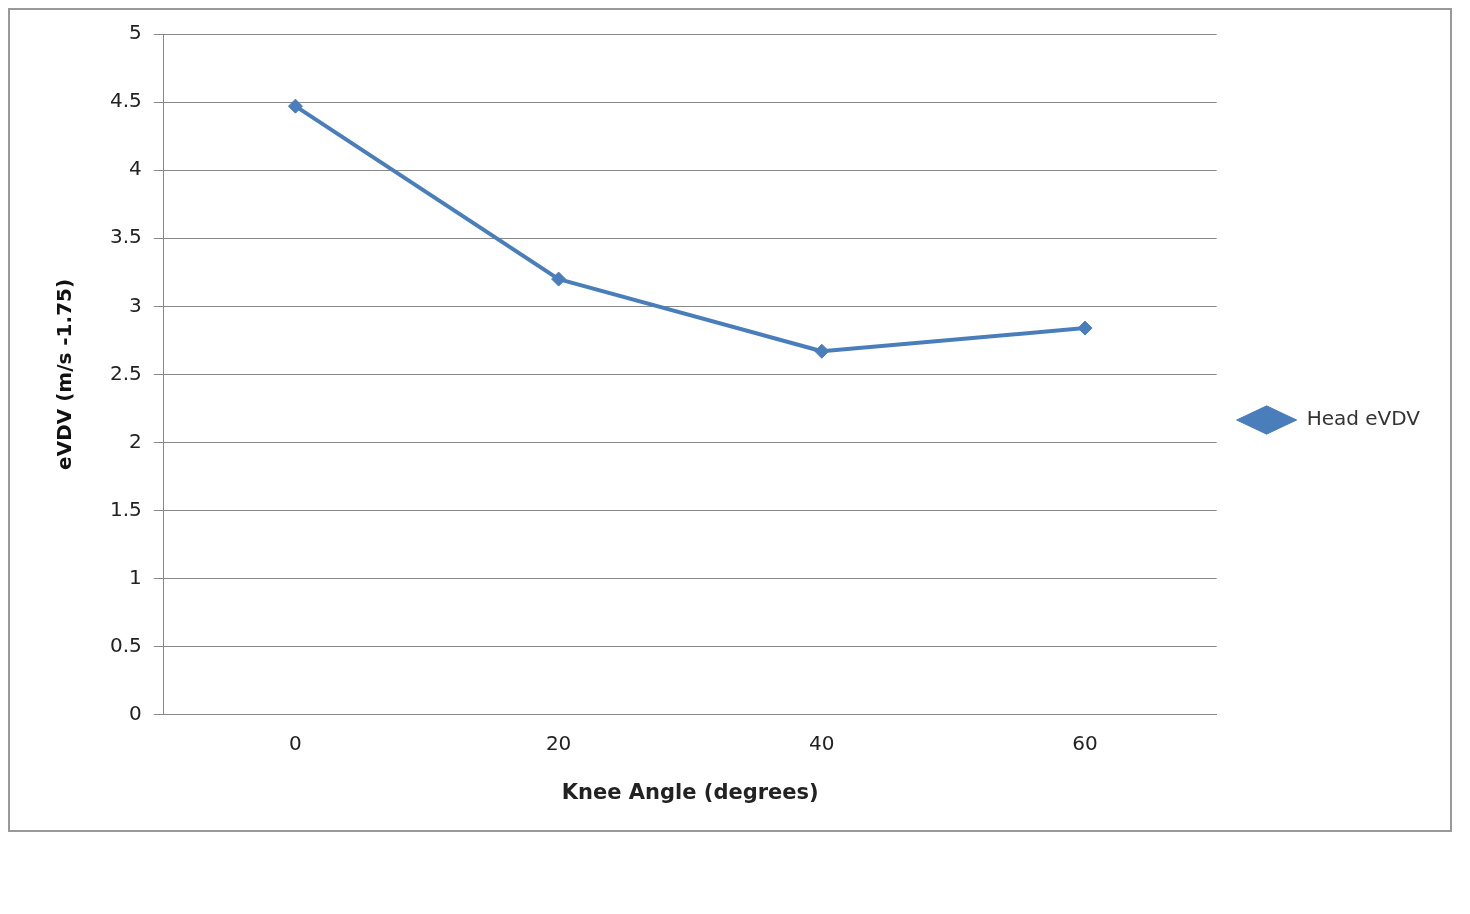 The image size is (1470, 914). I want to click on x-tick-label: 20, so click(558, 743).